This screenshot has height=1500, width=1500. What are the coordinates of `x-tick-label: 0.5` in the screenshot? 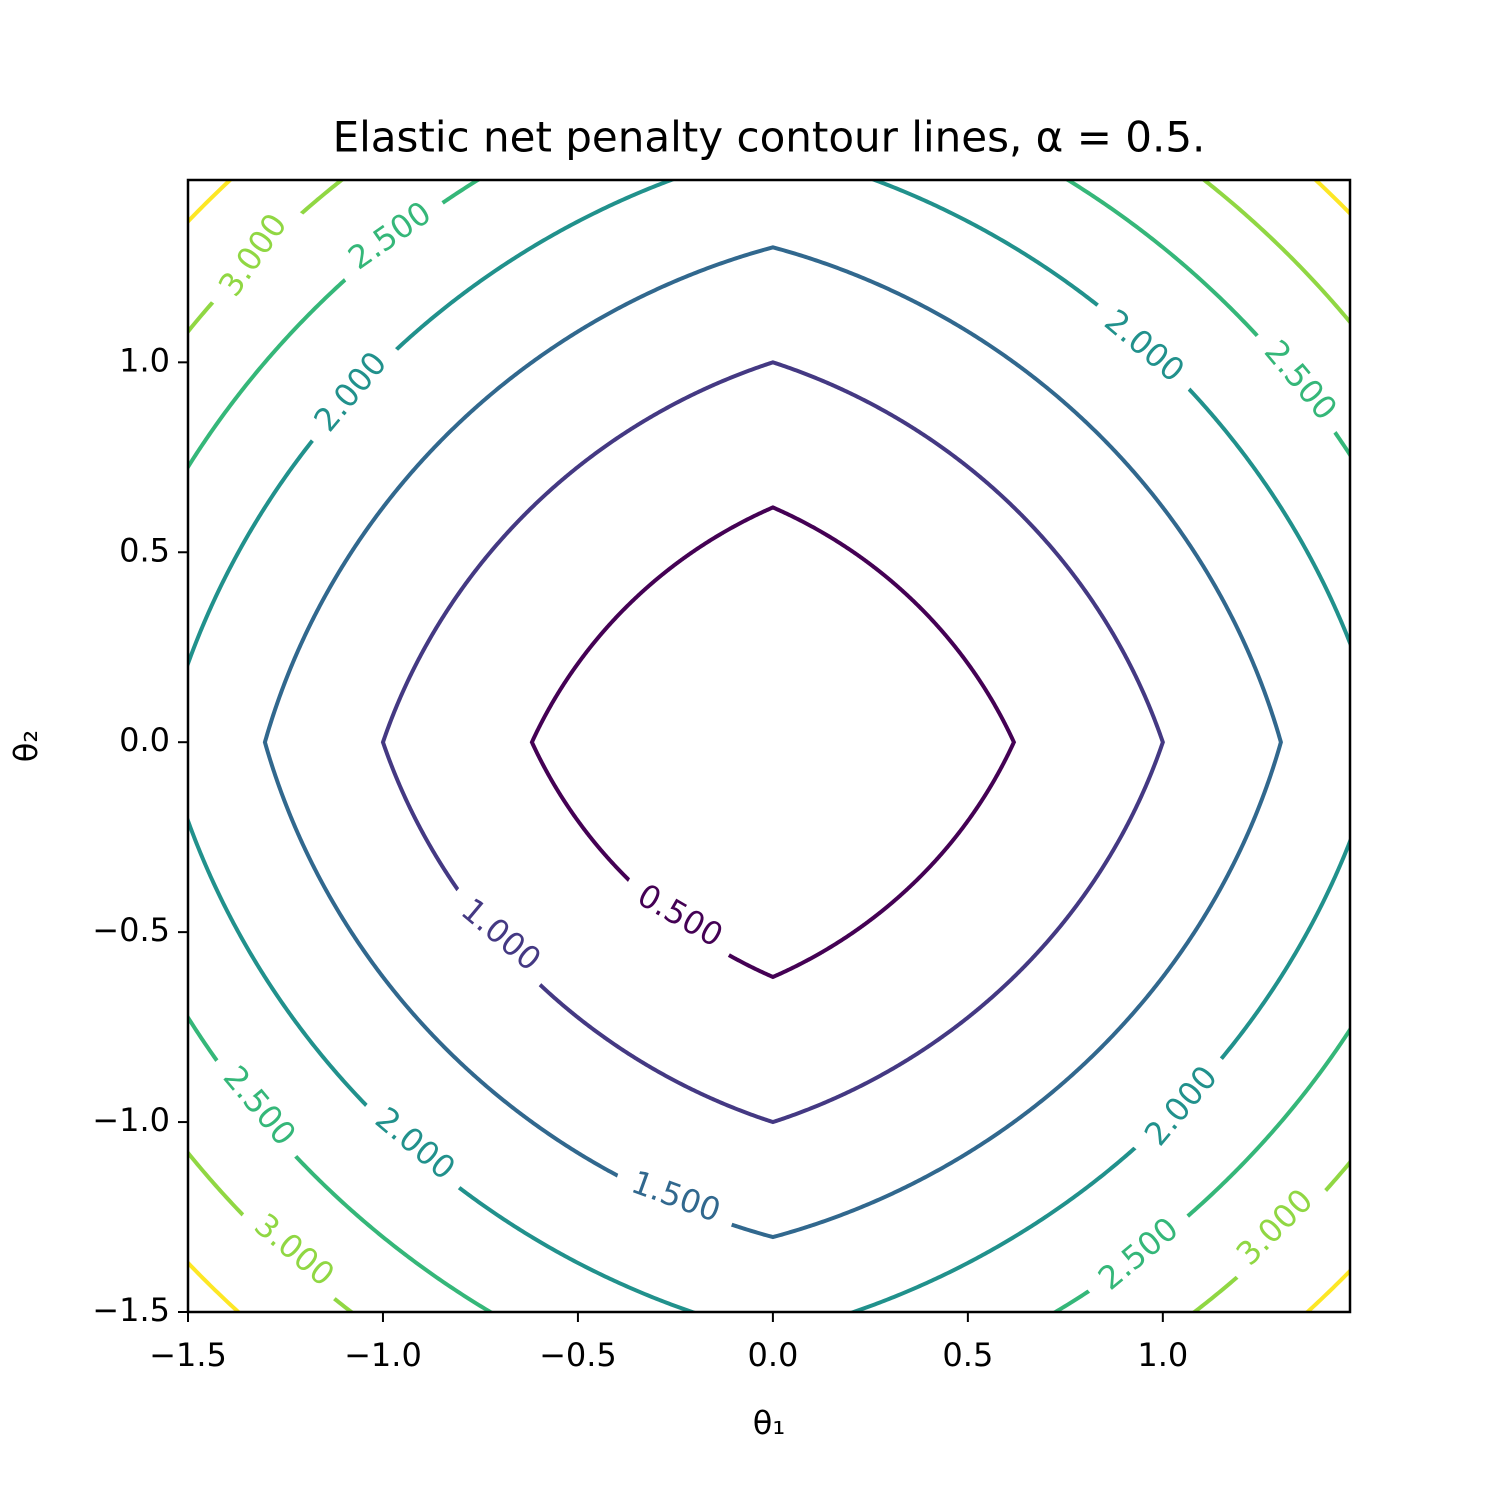 It's located at (967, 1355).